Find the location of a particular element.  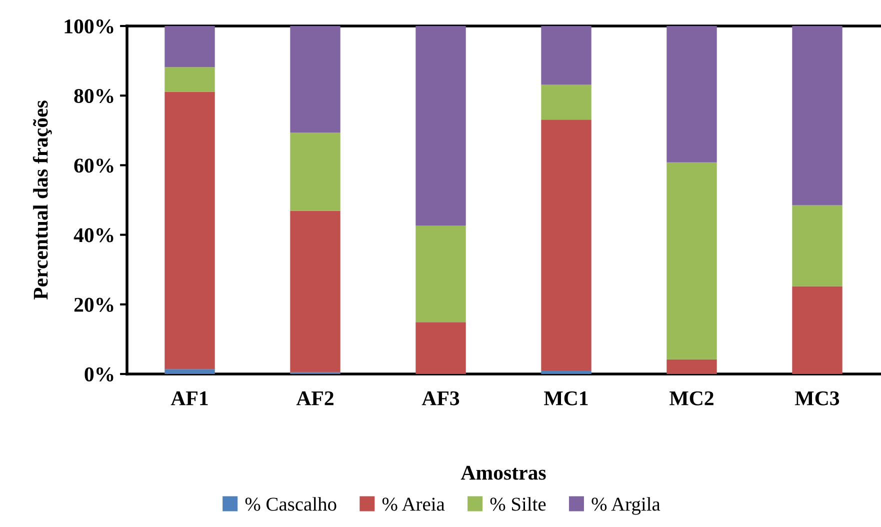

y-tick-label: 100% is located at coordinates (89, 26).